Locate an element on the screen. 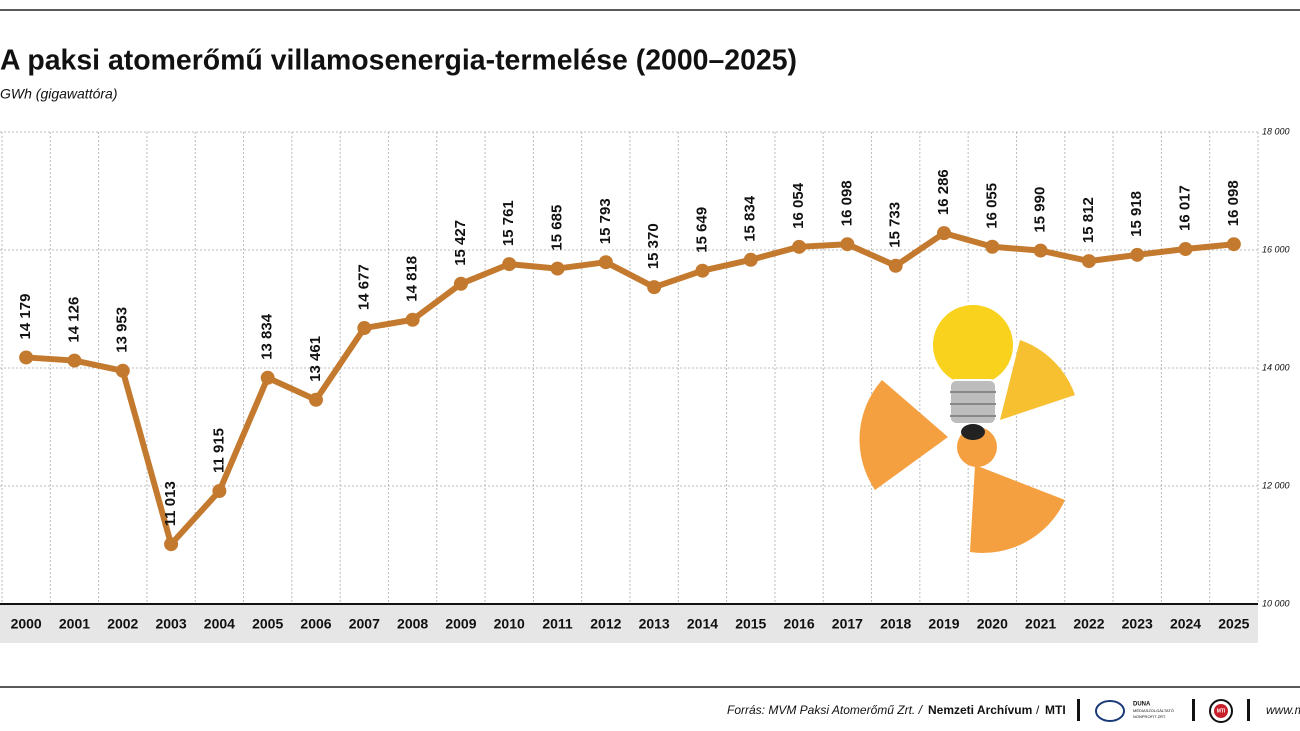  source-text: / is located at coordinates (1038, 710).